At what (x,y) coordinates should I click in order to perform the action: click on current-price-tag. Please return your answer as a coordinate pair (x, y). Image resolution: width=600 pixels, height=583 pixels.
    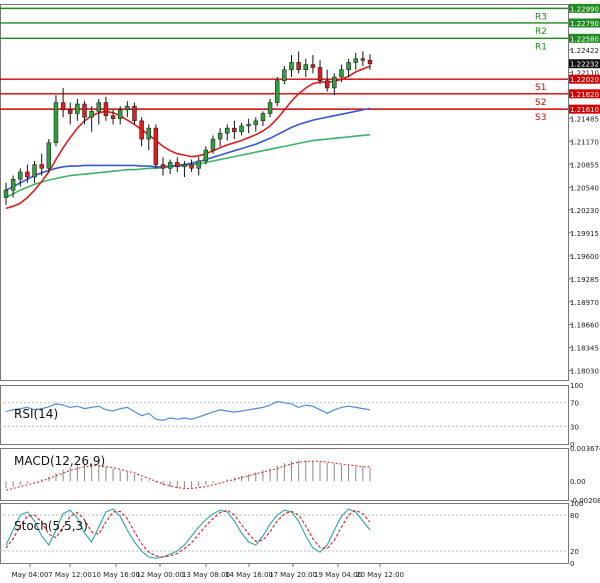
    Looking at the image, I should click on (584, 64).